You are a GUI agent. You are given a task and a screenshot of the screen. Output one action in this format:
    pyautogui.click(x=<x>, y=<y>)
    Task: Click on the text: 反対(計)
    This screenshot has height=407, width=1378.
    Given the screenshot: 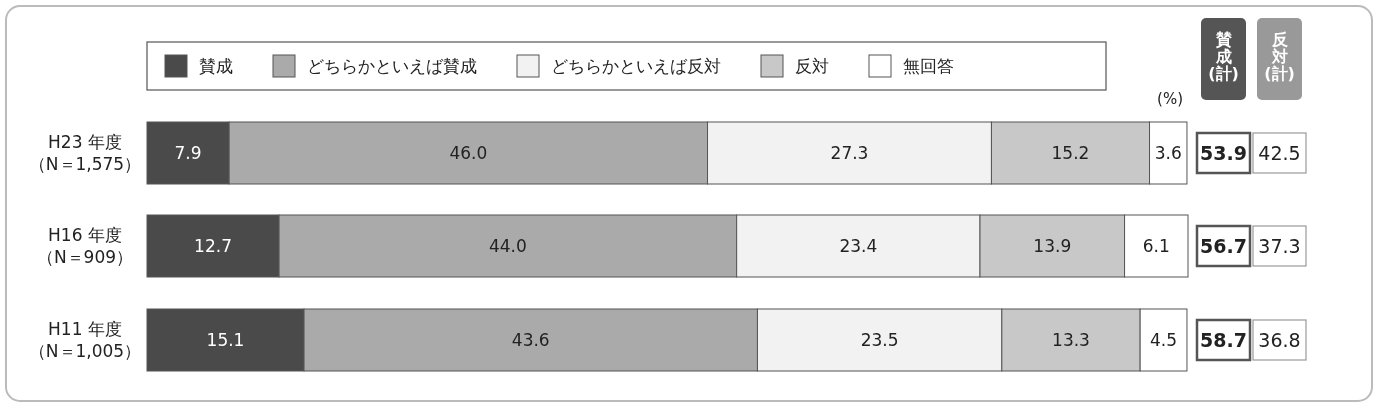 What is the action you would take?
    pyautogui.click(x=1279, y=56)
    